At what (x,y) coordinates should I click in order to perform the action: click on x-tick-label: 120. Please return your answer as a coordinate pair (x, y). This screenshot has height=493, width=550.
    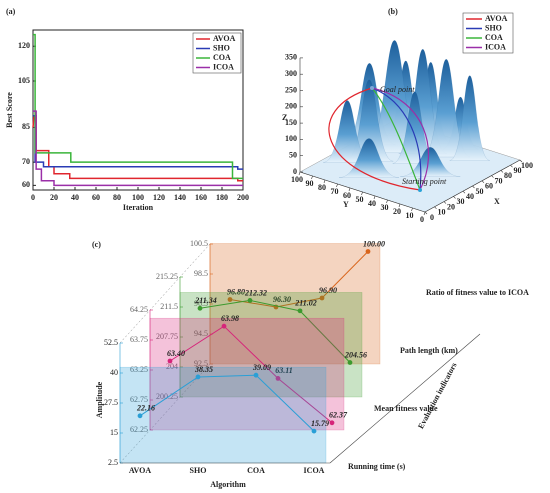
    Looking at the image, I should click on (159, 197).